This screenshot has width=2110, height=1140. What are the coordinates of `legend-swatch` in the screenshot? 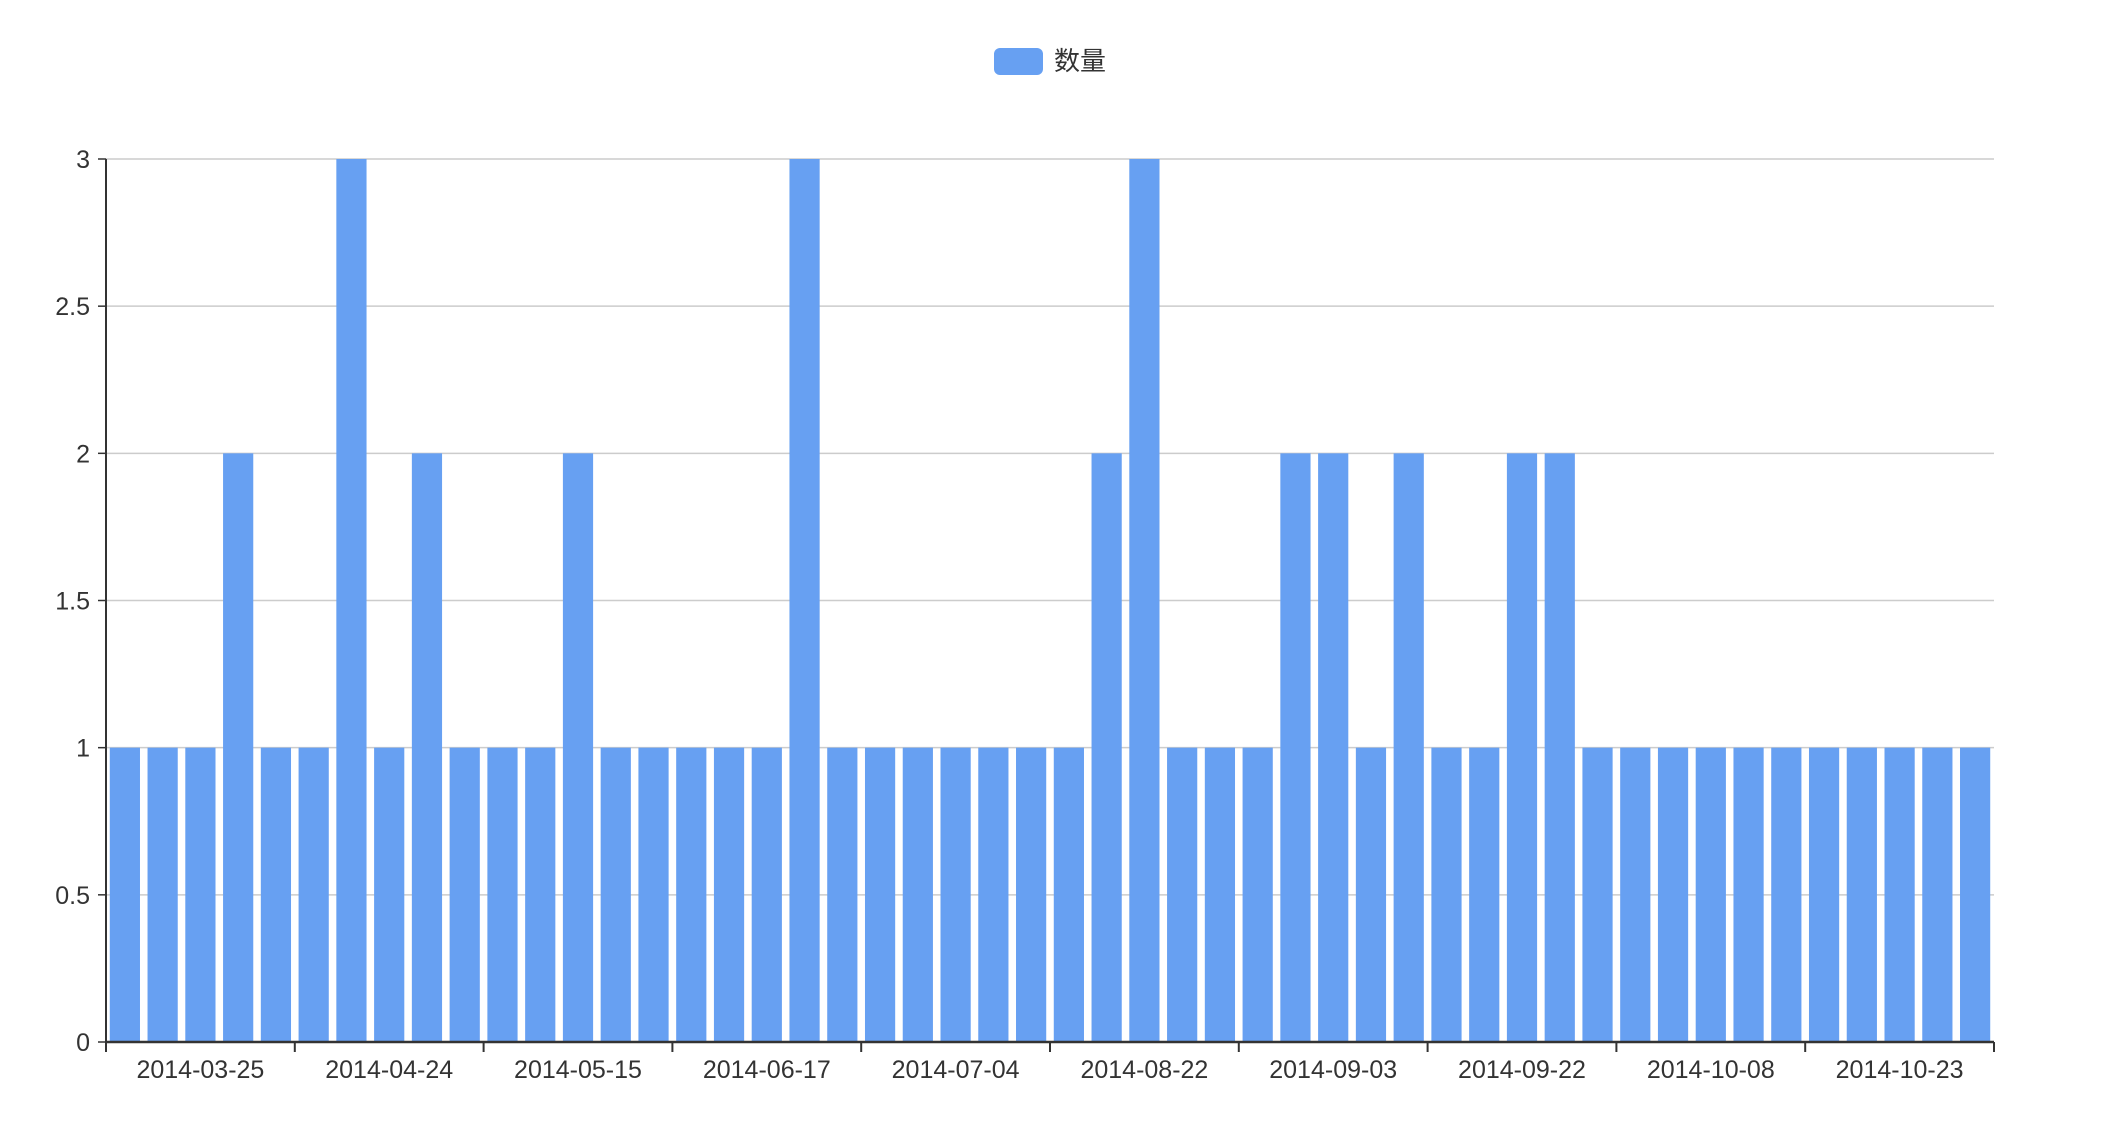 It's located at (1018, 61).